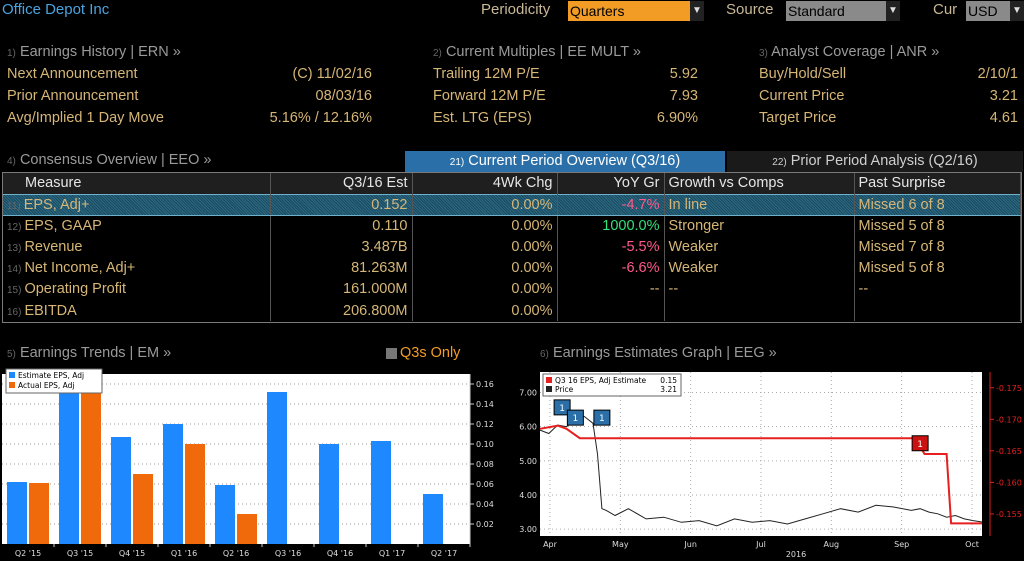 This screenshot has width=1024, height=561. Describe the element at coordinates (512, 289) in the screenshot. I see `table-row: 15) Operating Profit 161.000M 0.00% -- -- --` at that location.